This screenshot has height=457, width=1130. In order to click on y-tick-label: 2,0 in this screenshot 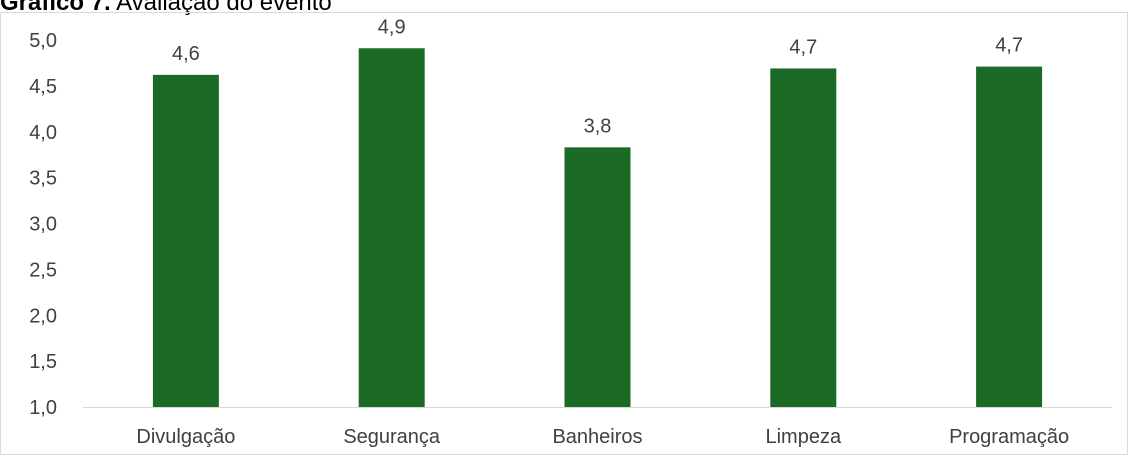, I will do `click(43, 316)`.